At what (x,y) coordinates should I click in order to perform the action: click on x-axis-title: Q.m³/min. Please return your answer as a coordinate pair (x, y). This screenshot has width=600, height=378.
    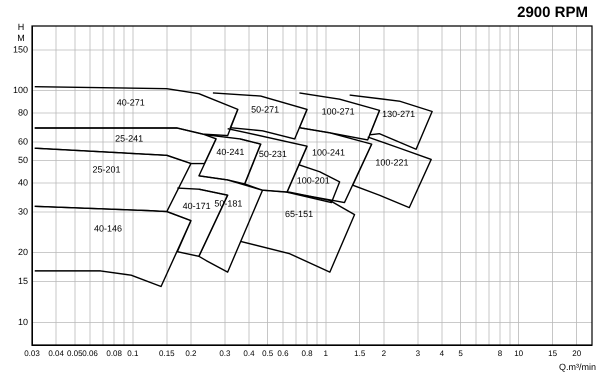
    Looking at the image, I should click on (577, 367).